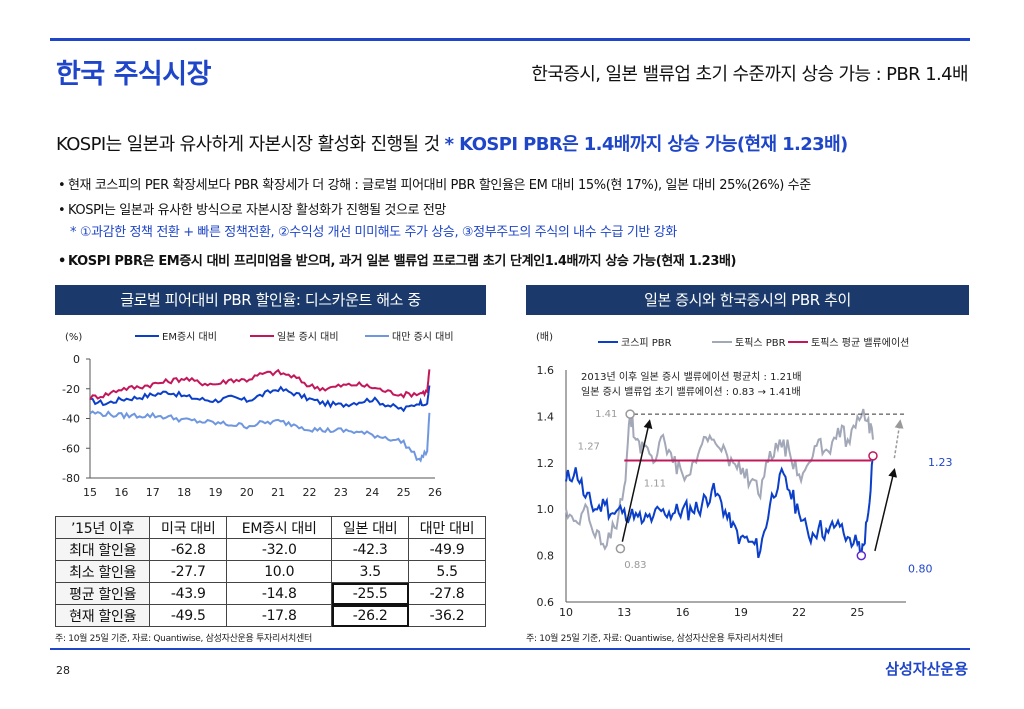  I want to click on table-row: 평균 할인율 -43.9 -14.8 -25.5 -27.8, so click(270, 593).